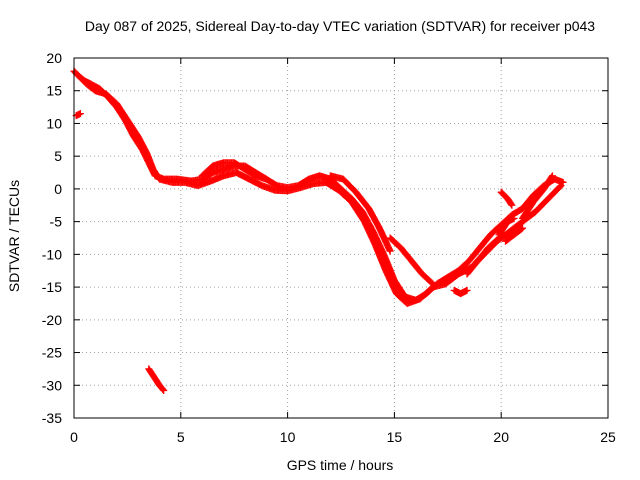 The image size is (640, 480). I want to click on y-tick-label: -35, so click(52, 418).